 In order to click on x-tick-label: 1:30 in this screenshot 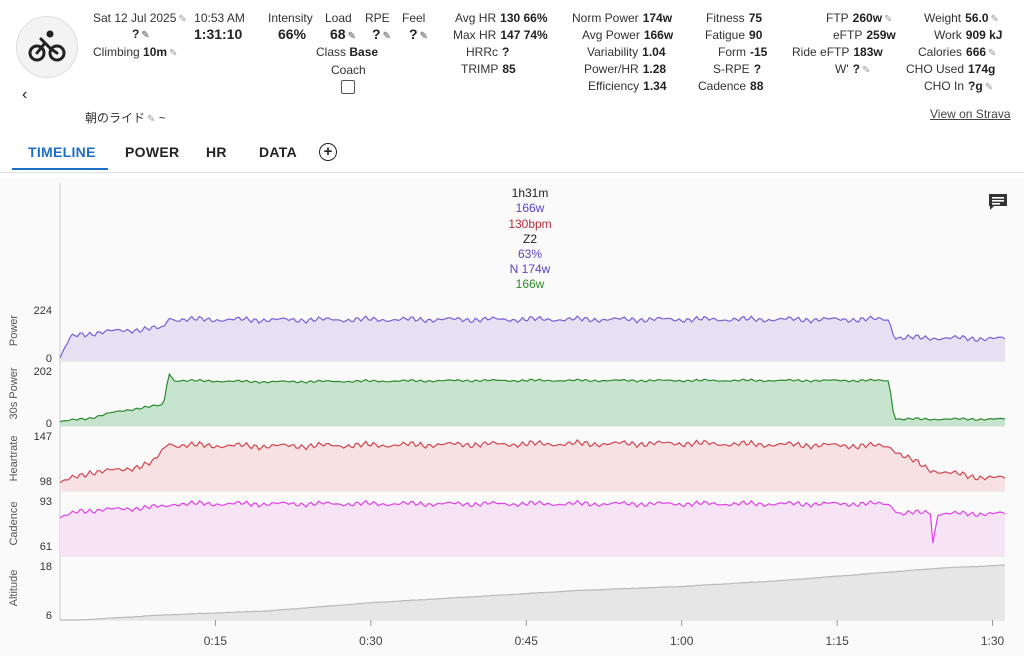, I will do `click(993, 641)`.